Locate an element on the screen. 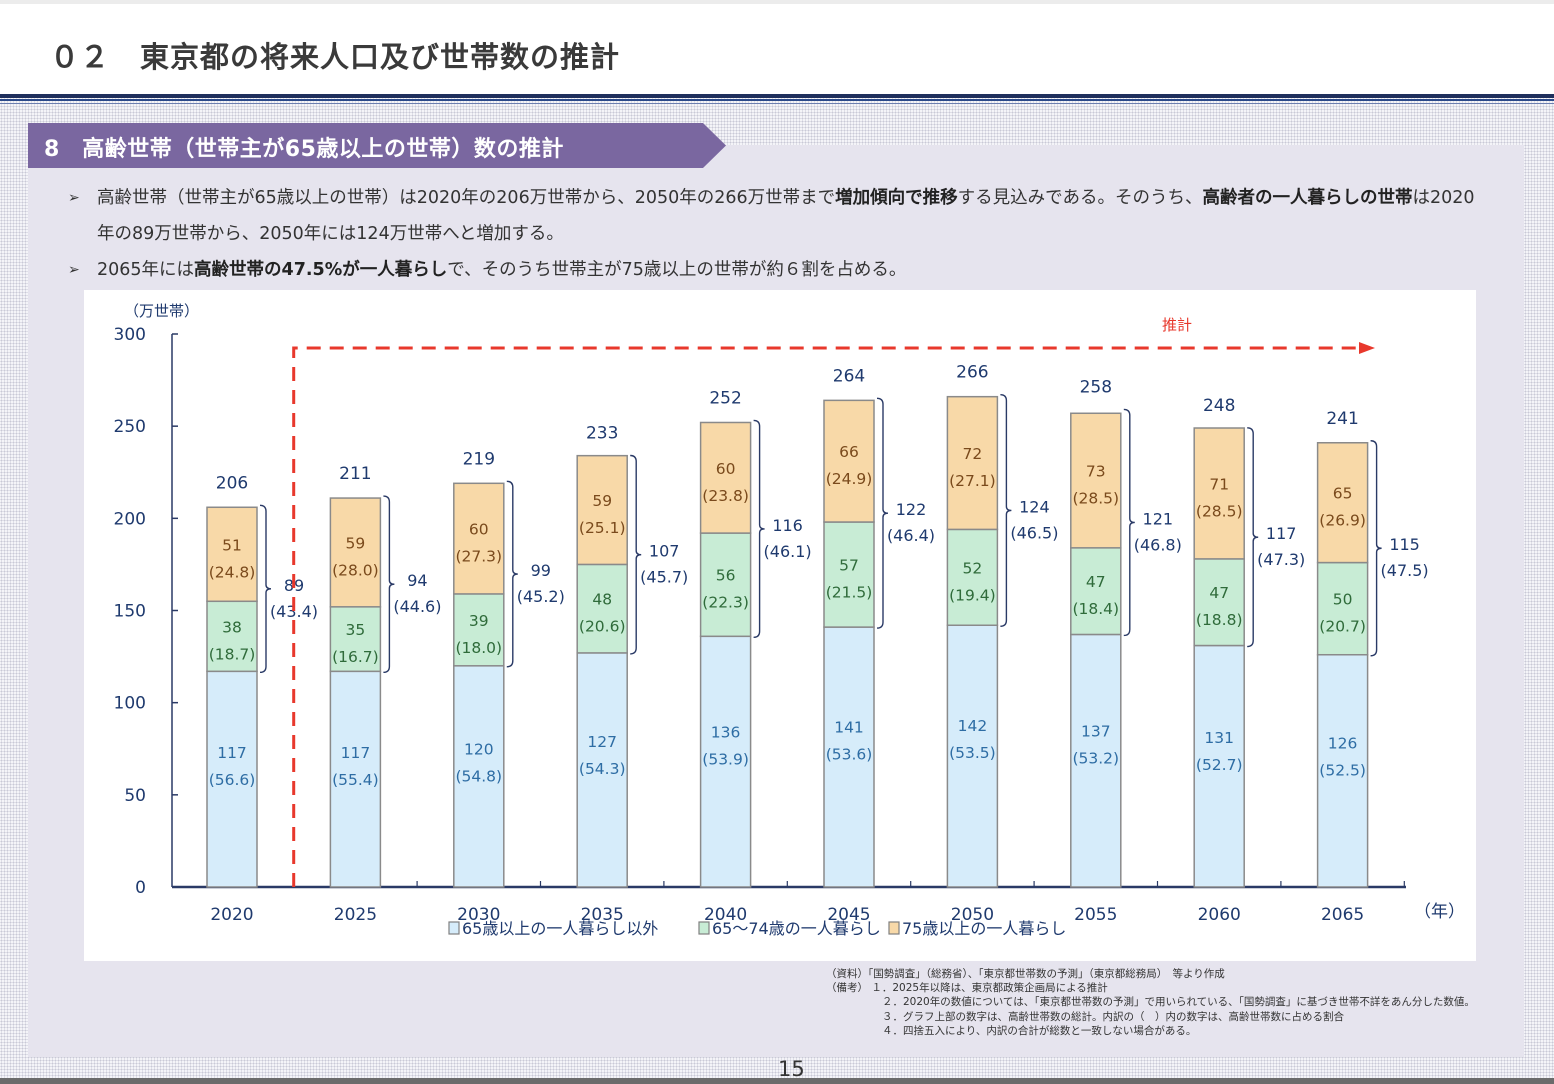 The image size is (1554, 1084). segment-share-label: (54.8) is located at coordinates (478, 777).